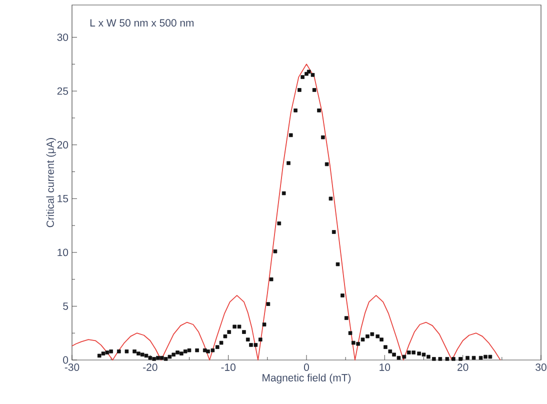 The height and width of the screenshot is (404, 547). Describe the element at coordinates (463, 367) in the screenshot. I see `x-tick-label: 20` at that location.